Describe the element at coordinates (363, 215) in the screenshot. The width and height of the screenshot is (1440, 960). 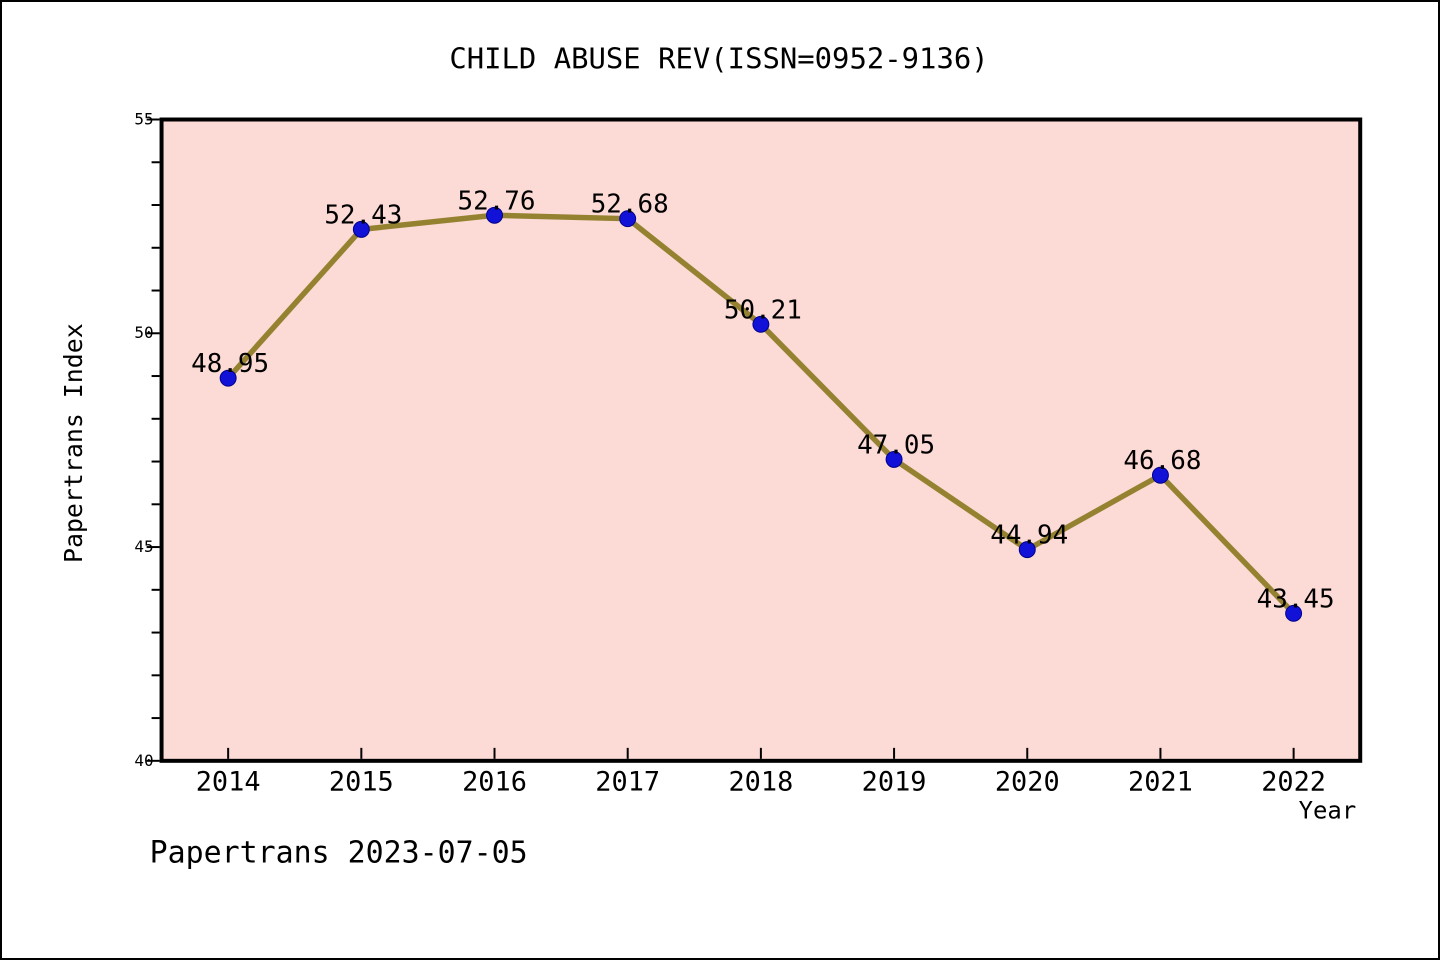
I see `data-point-label: 52.43` at that location.